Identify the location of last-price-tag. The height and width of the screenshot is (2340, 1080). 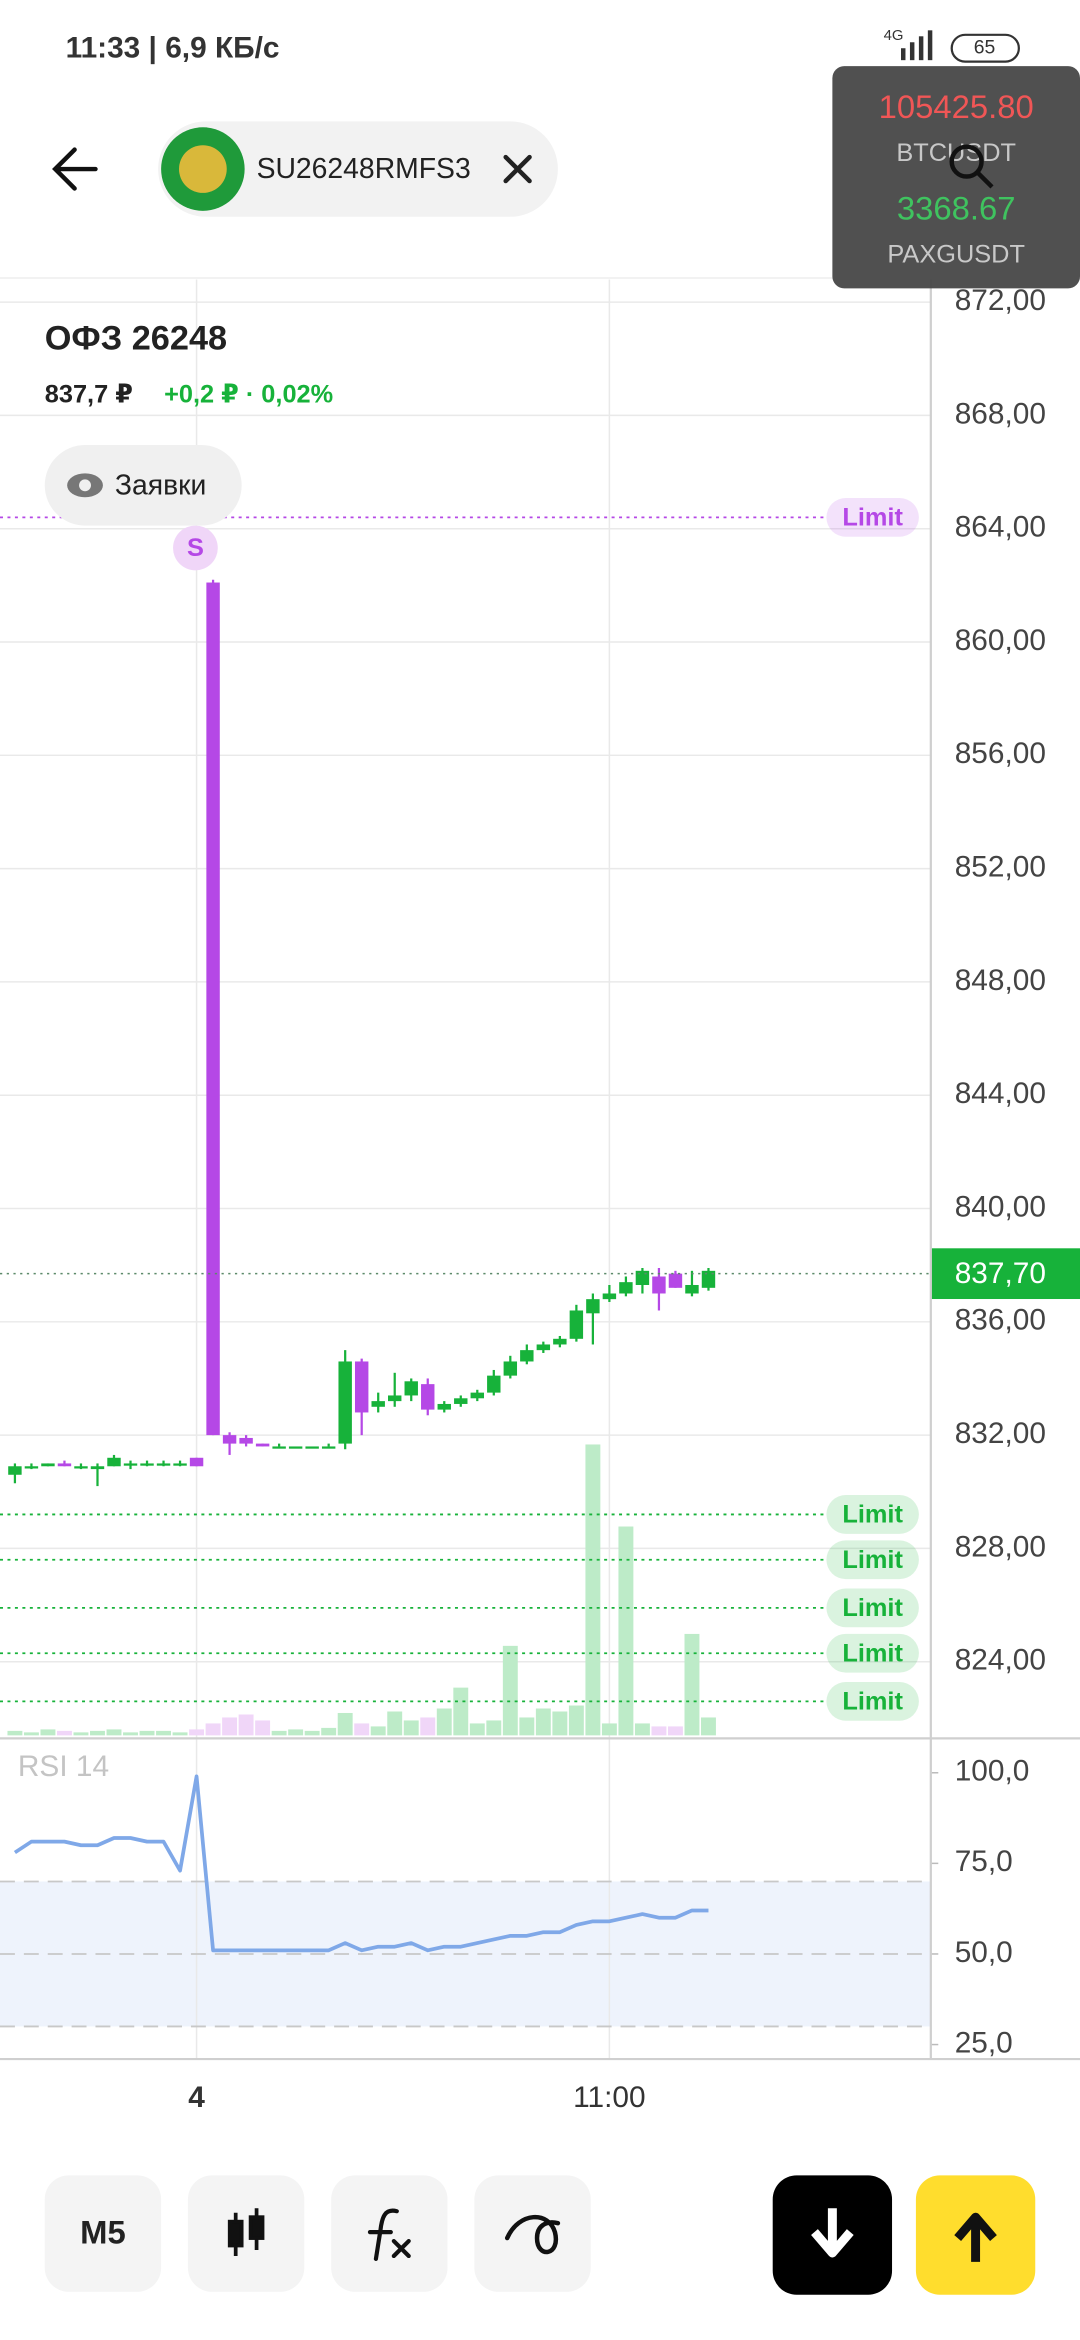
(1005, 1274).